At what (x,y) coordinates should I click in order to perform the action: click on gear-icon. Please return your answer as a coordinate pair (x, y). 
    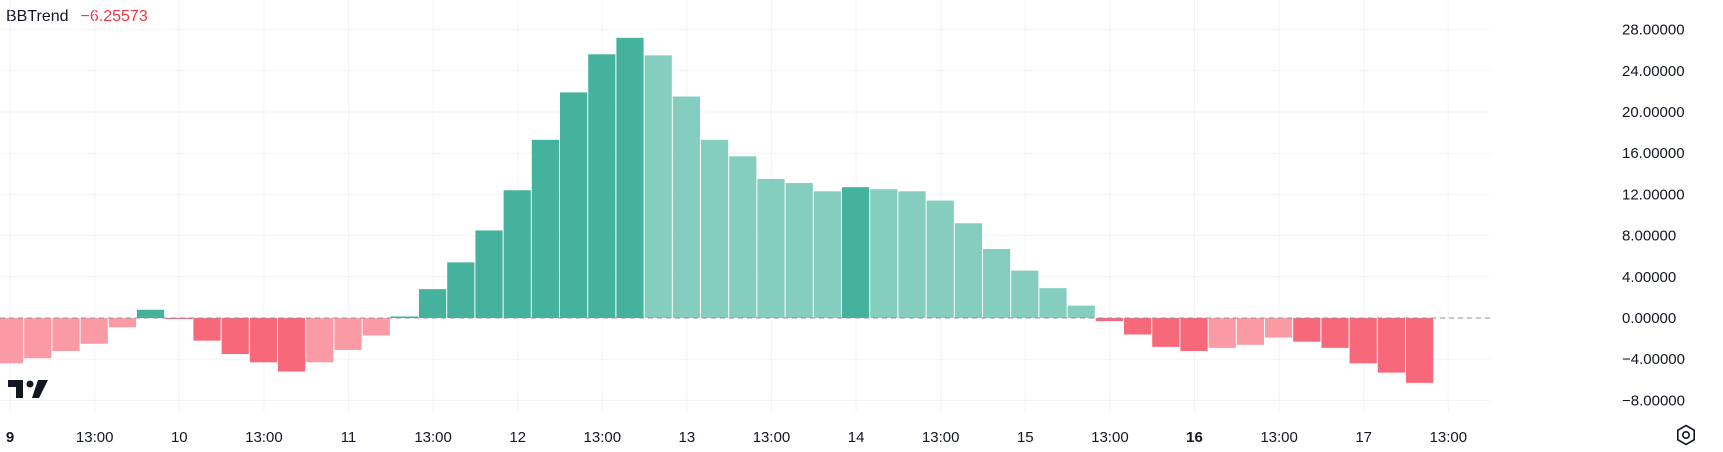
    Looking at the image, I should click on (1686, 435).